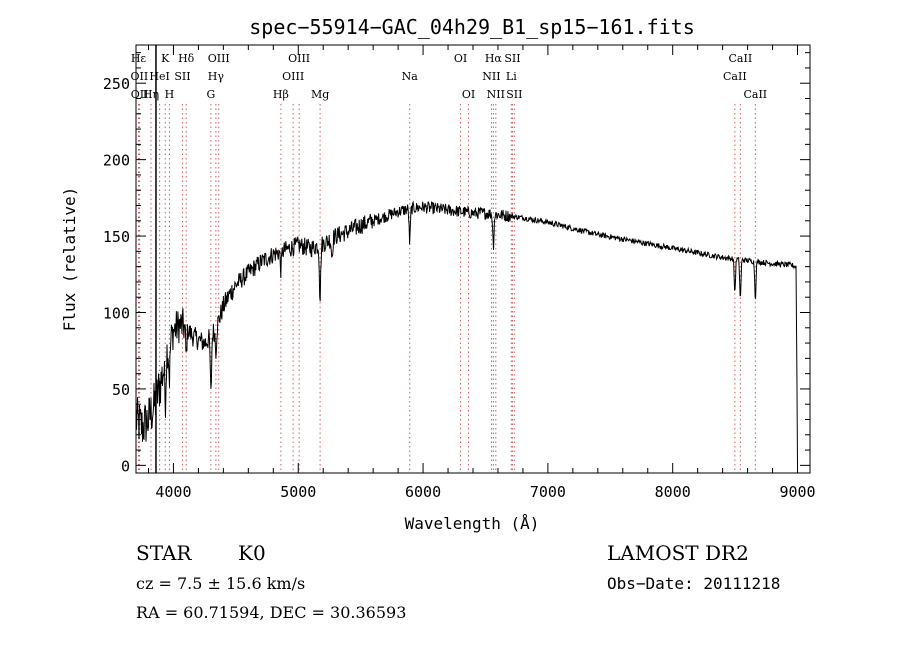 This screenshot has width=900, height=650. I want to click on line-marker-label: HeI, so click(159, 76).